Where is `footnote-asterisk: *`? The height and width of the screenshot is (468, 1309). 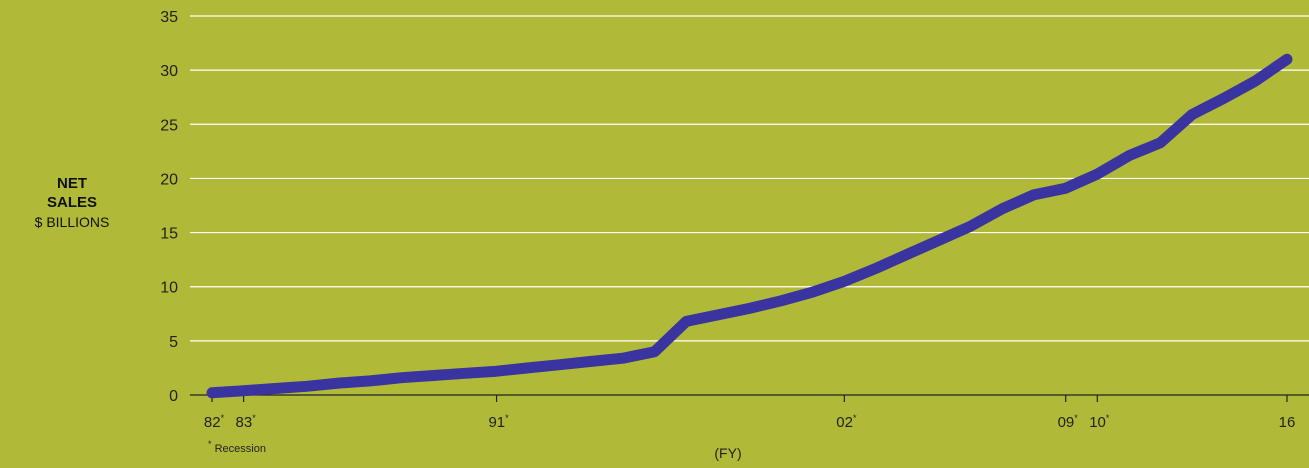 footnote-asterisk: * is located at coordinates (210, 444).